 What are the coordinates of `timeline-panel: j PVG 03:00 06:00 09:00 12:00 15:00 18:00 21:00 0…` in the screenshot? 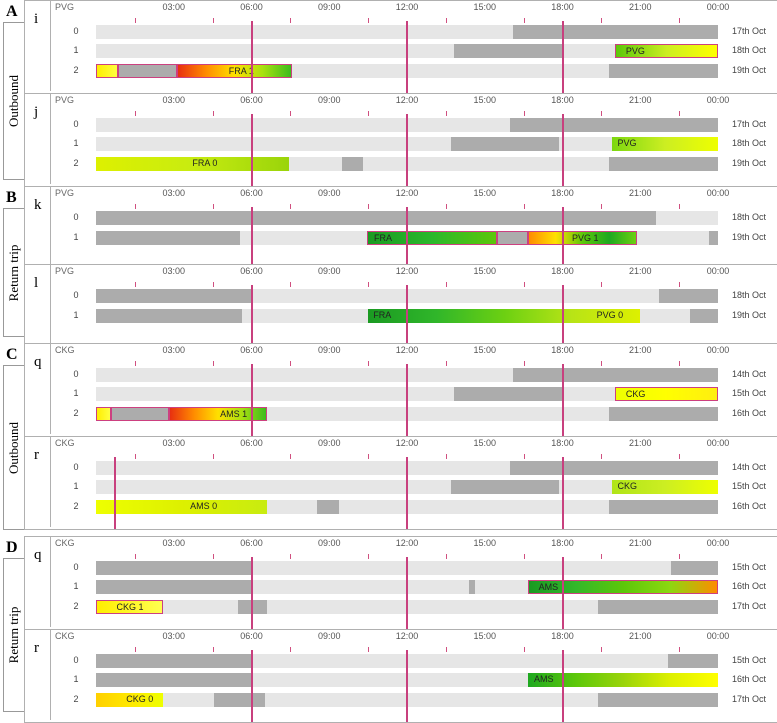 It's located at (400, 140).